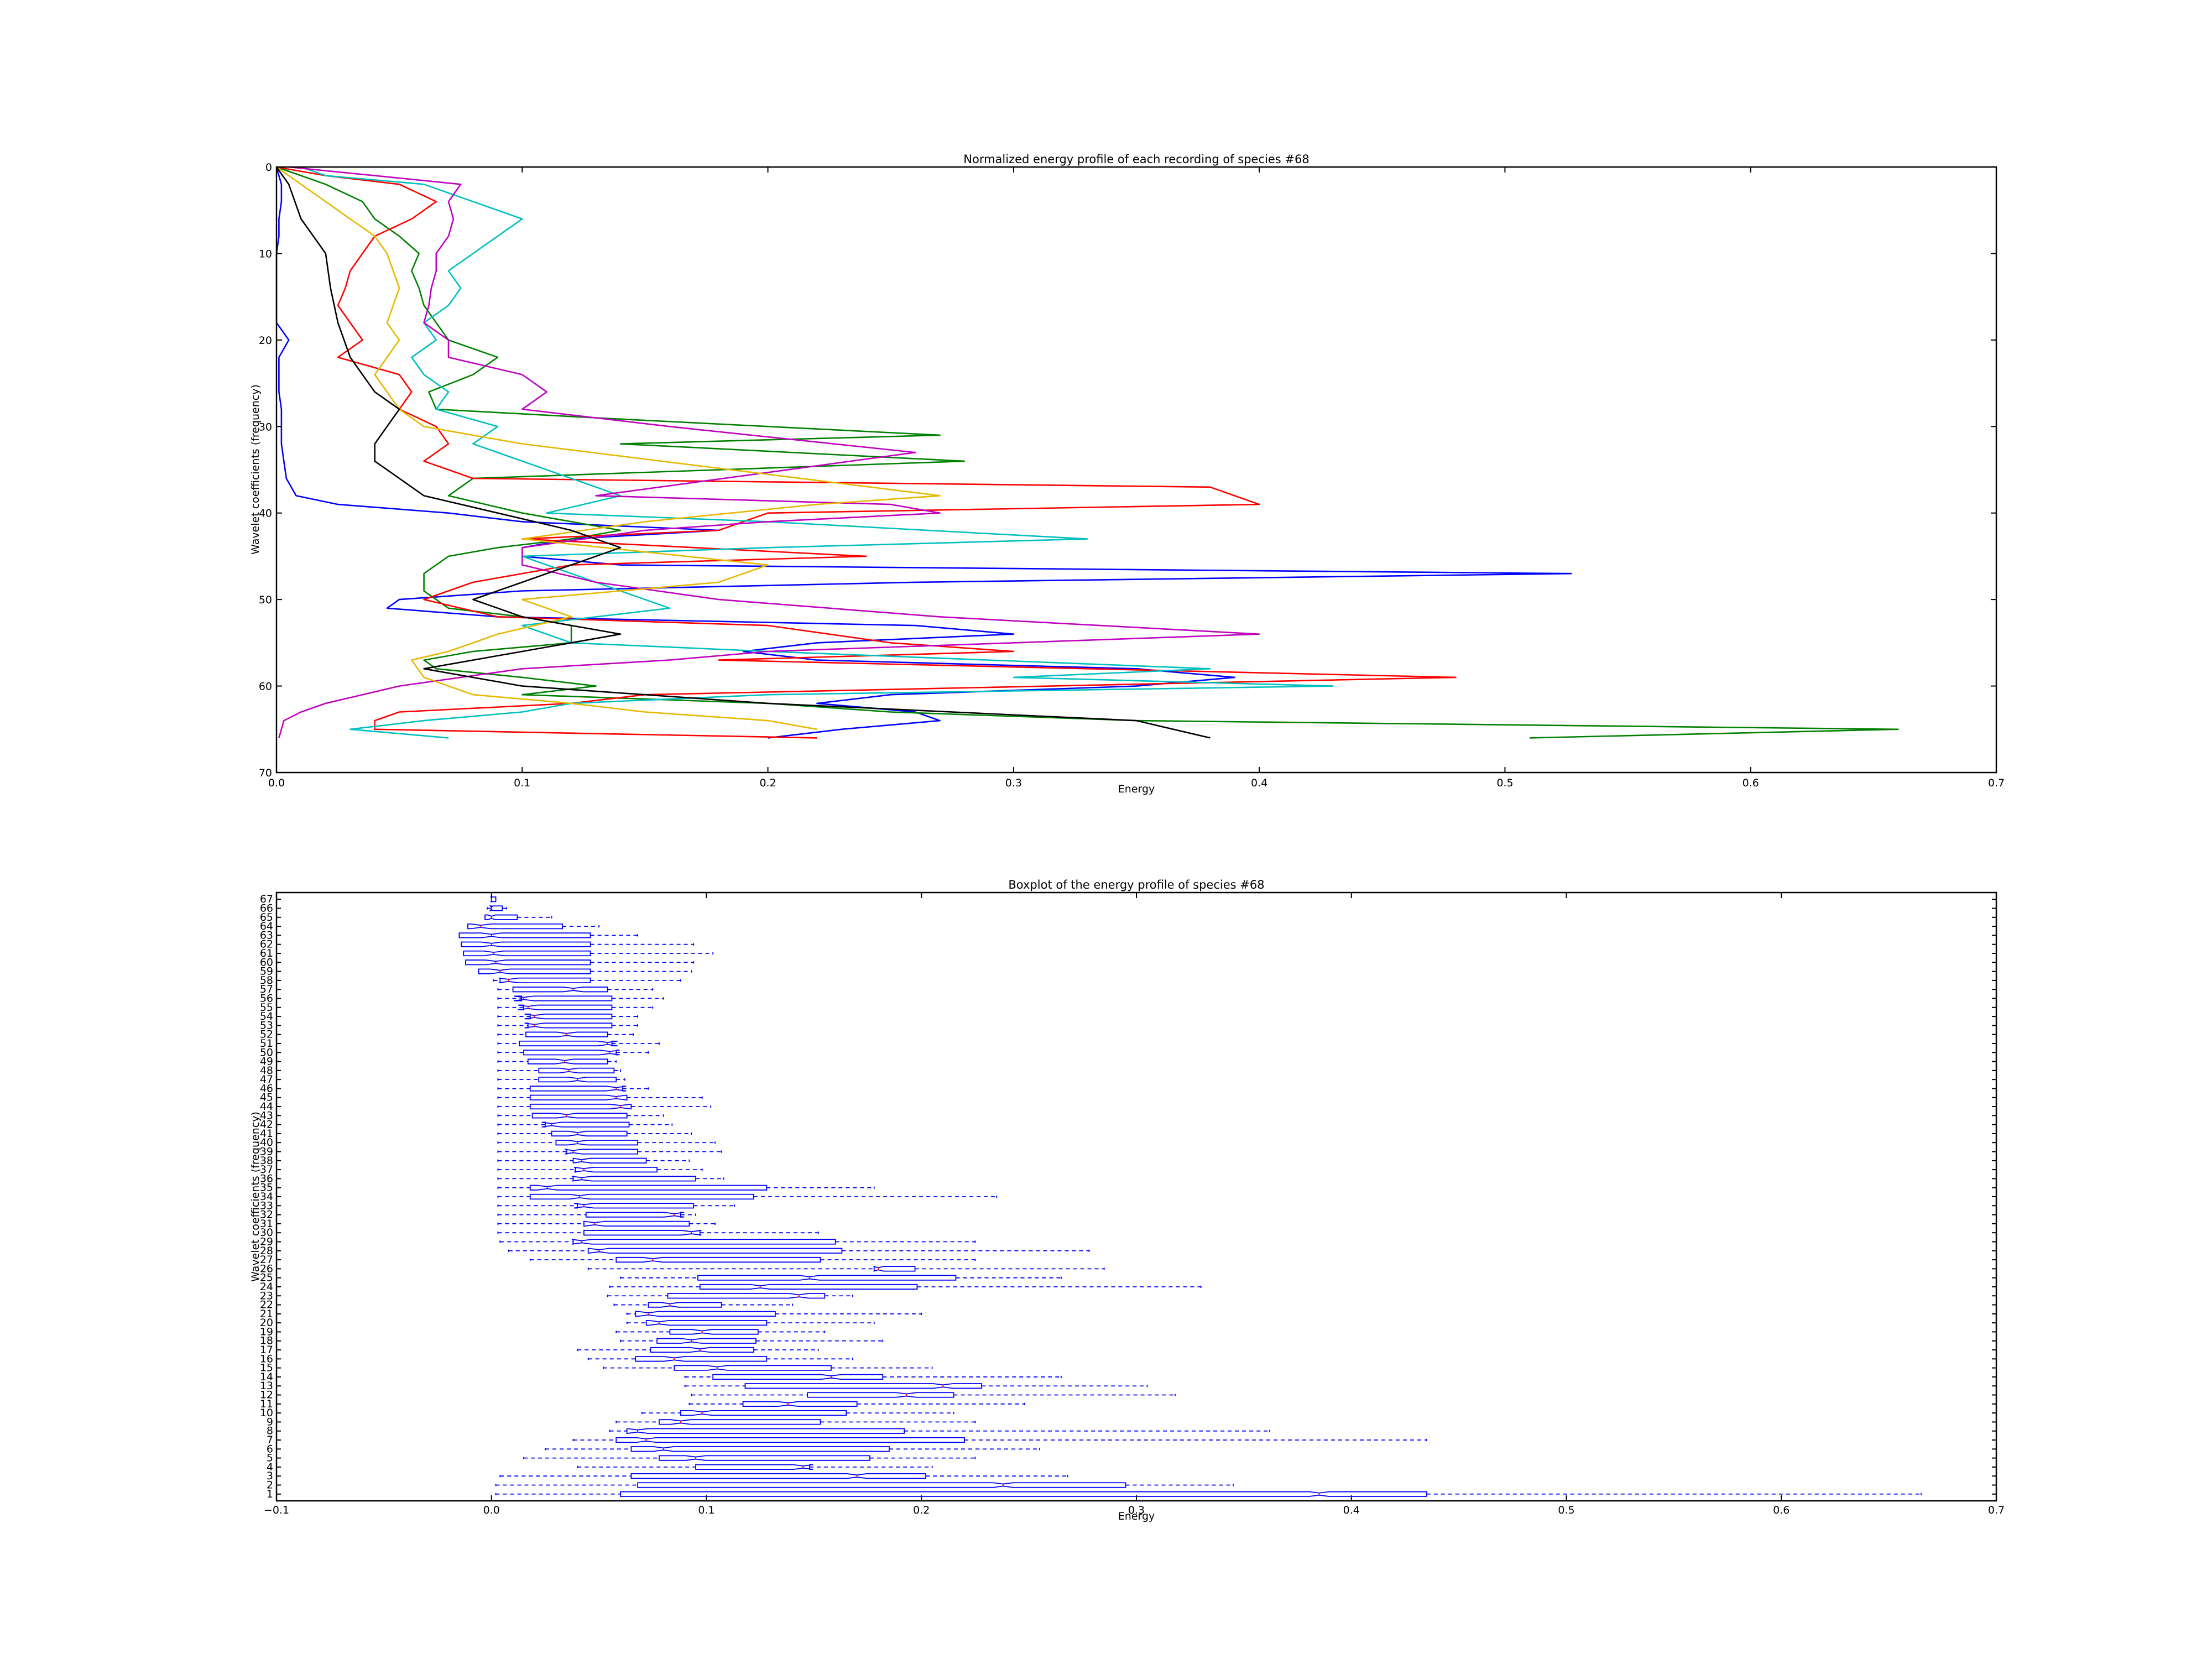 The width and height of the screenshot is (2212, 1659). I want to click on y-tick-label: 13, so click(267, 1386).